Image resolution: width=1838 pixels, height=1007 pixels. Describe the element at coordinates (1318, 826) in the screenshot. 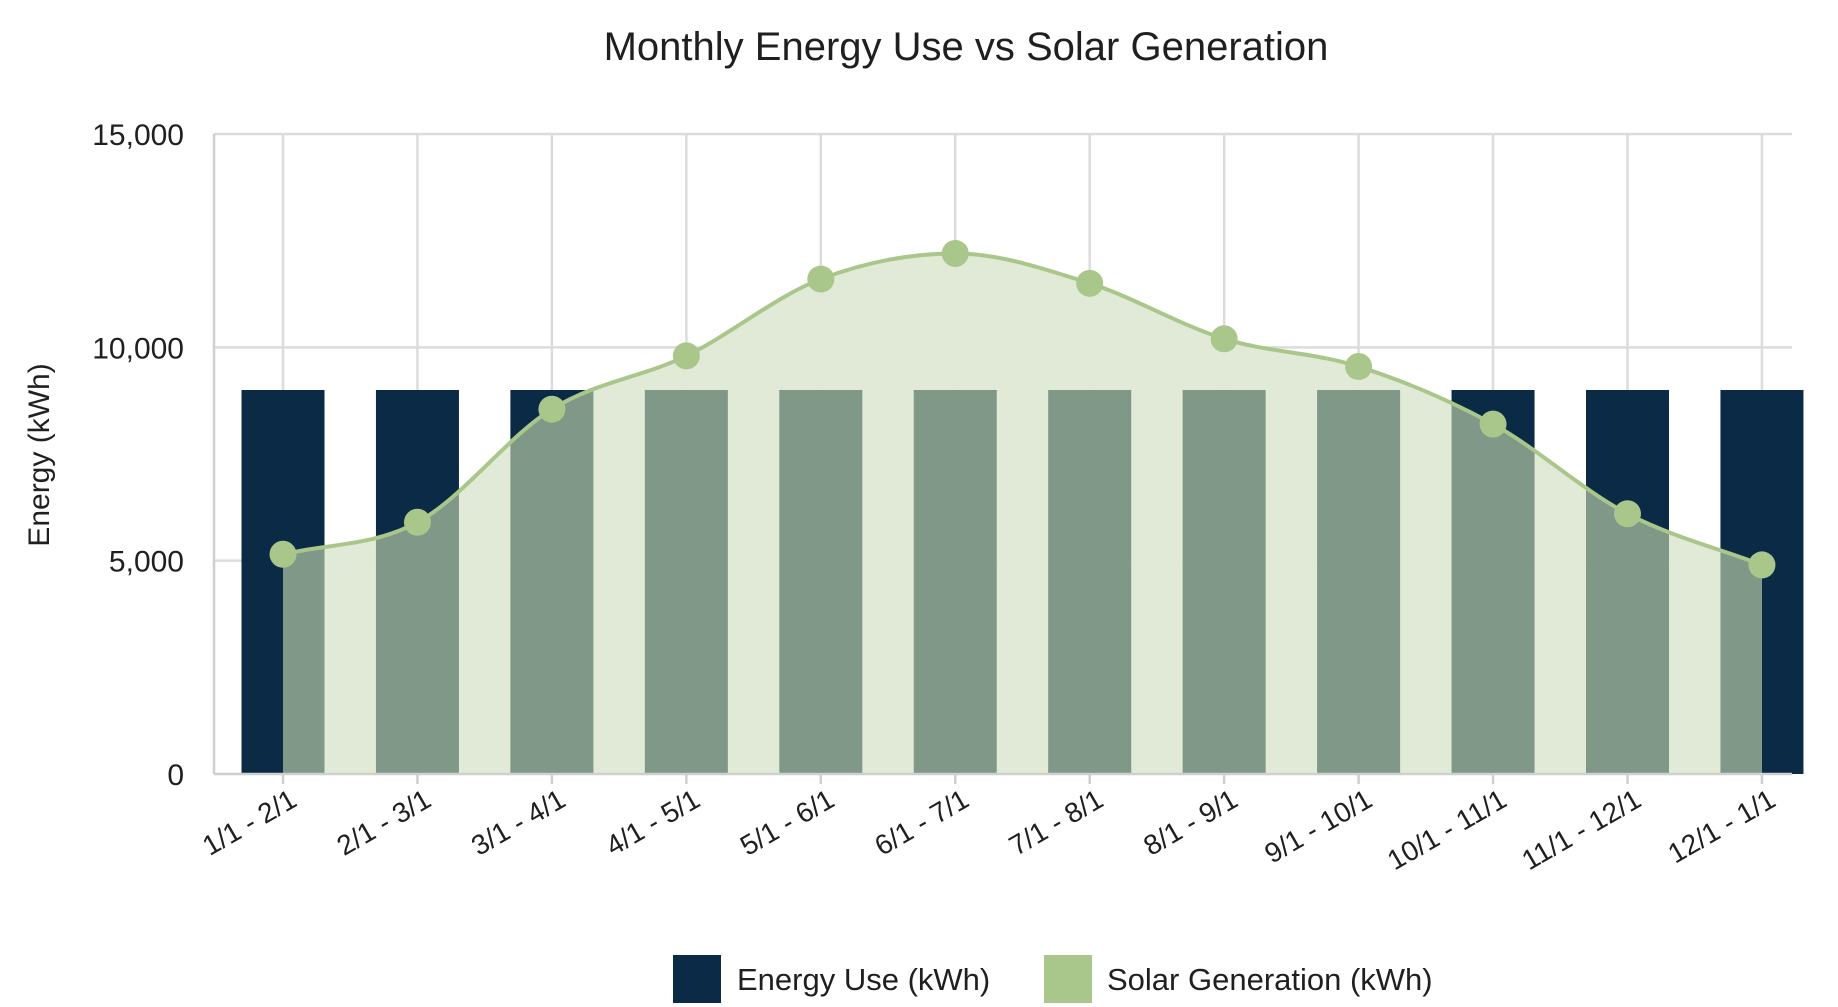

I see `x-tick-label: 9/1 - 10/1` at that location.